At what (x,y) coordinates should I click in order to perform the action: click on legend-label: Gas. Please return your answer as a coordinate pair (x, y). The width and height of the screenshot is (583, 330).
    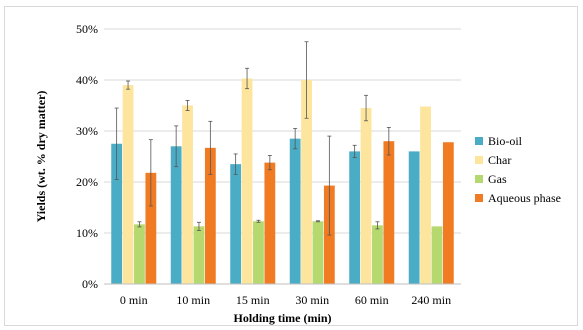
    Looking at the image, I should click on (497, 179).